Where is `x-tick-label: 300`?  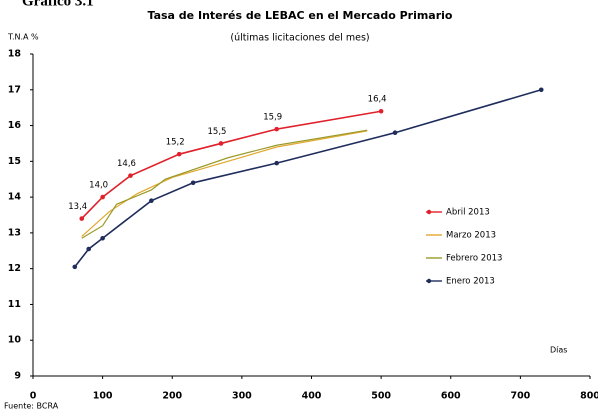
x-tick-label: 300 is located at coordinates (242, 396).